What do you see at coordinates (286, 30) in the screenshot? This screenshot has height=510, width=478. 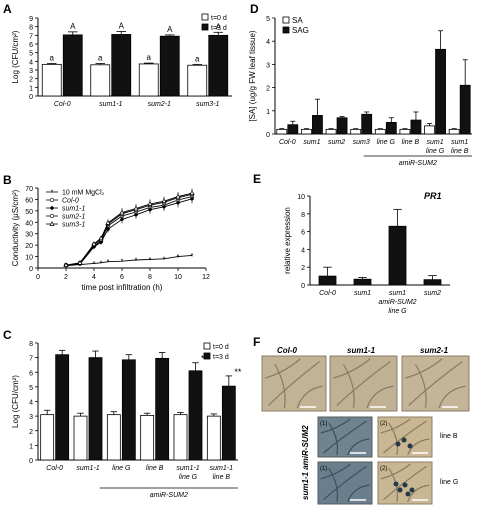 I see `legend-swatch-sag` at bounding box center [286, 30].